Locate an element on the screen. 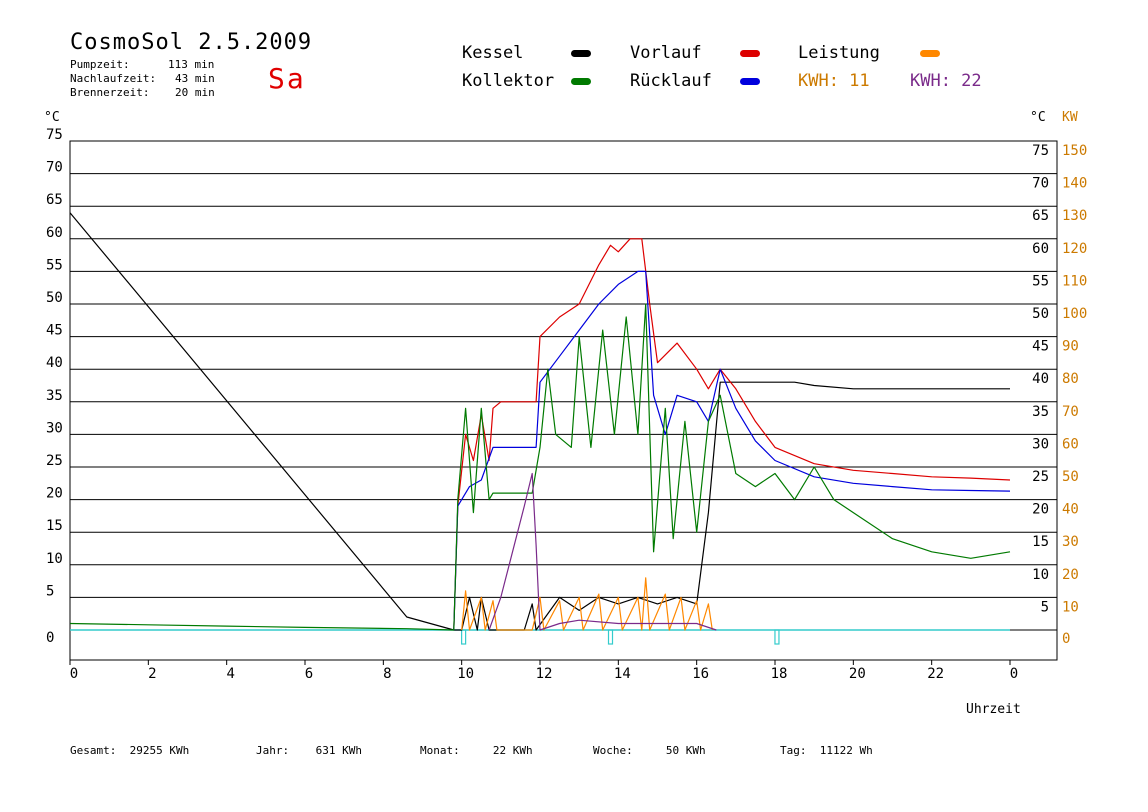  y2-tick-label: 20 is located at coordinates (1070, 575).